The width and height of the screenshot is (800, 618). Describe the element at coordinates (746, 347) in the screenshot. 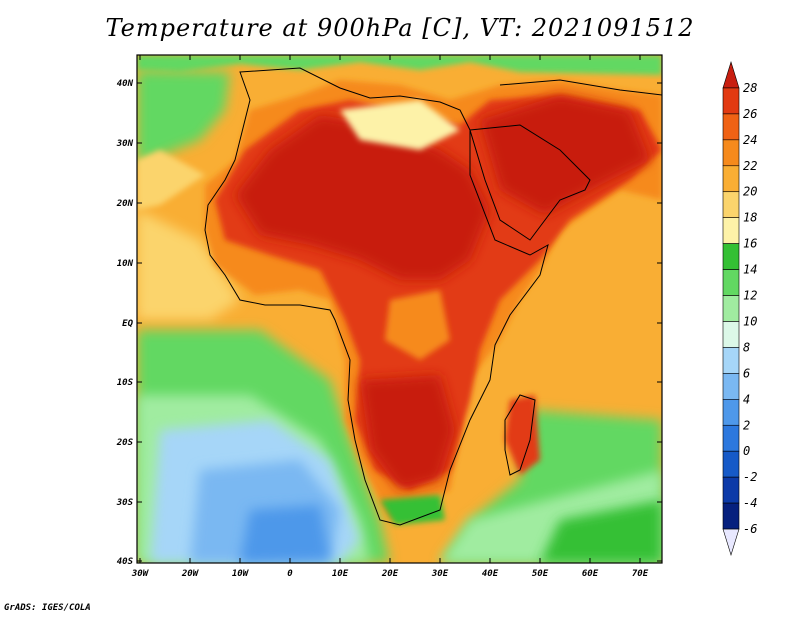

I see `colorbar-label: 8` at that location.